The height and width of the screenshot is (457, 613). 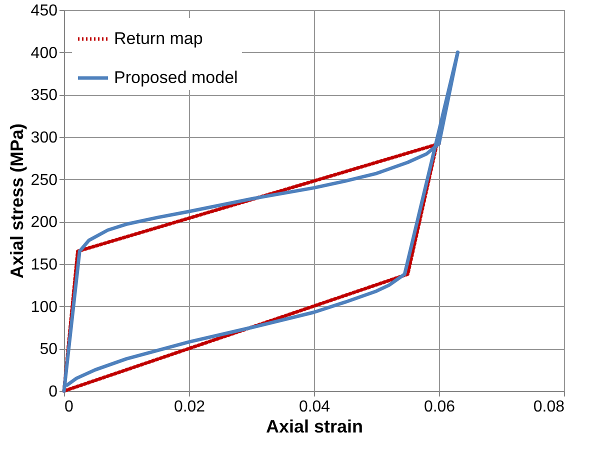 I want to click on y-tick-label: 0, so click(x=53, y=392).